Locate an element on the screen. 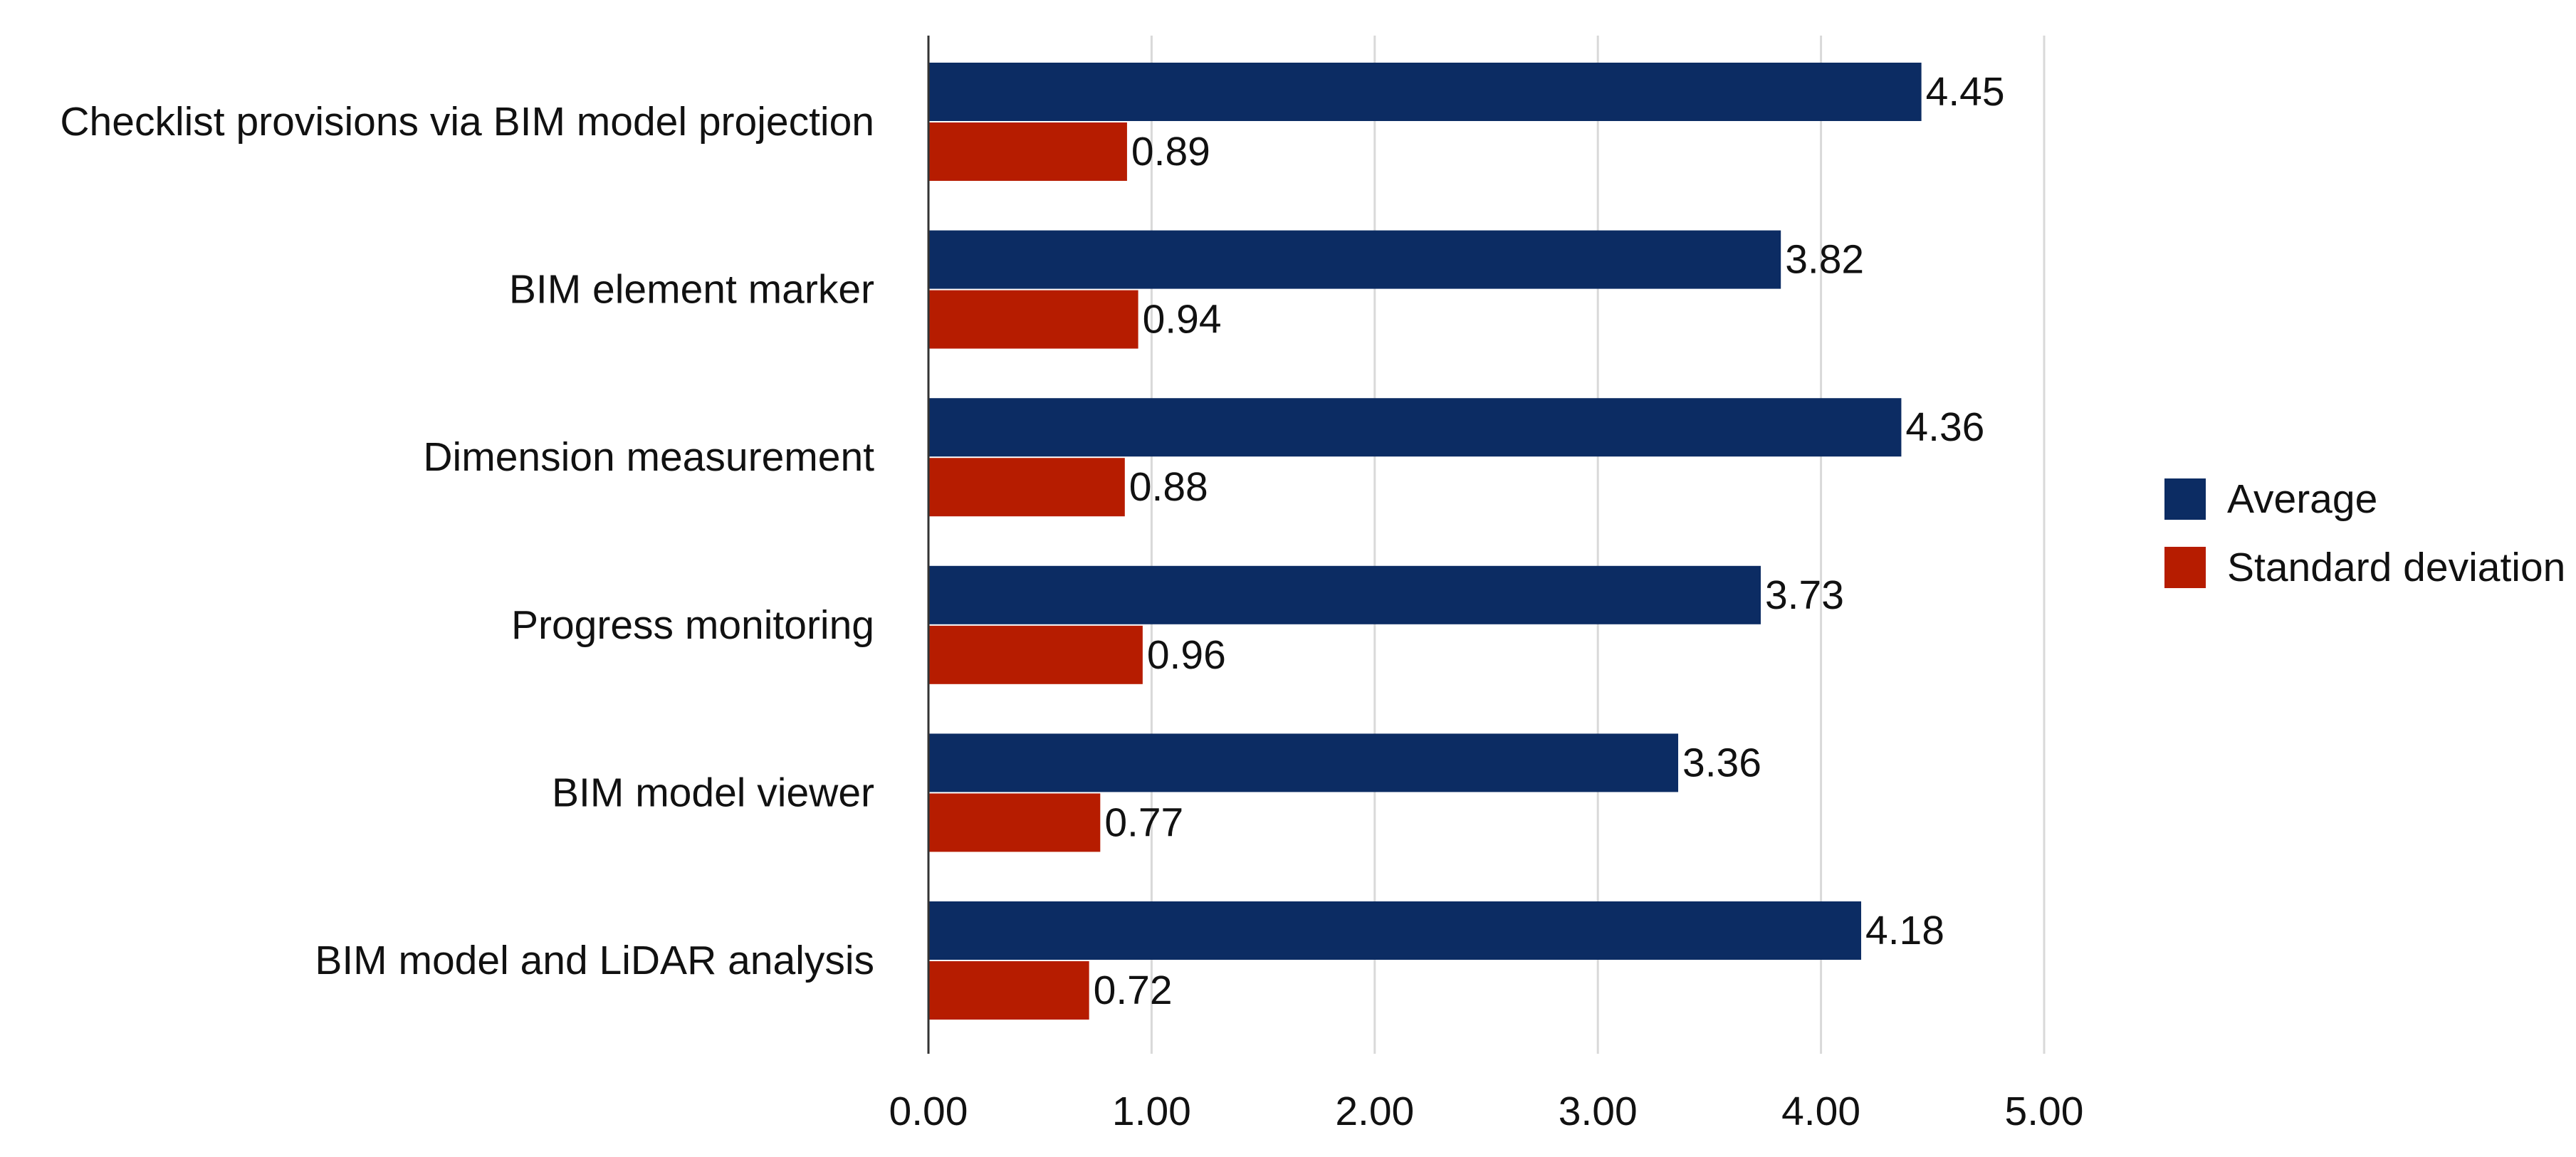 This screenshot has width=2576, height=1157. x-tick-label: 2.00 is located at coordinates (1374, 1111).